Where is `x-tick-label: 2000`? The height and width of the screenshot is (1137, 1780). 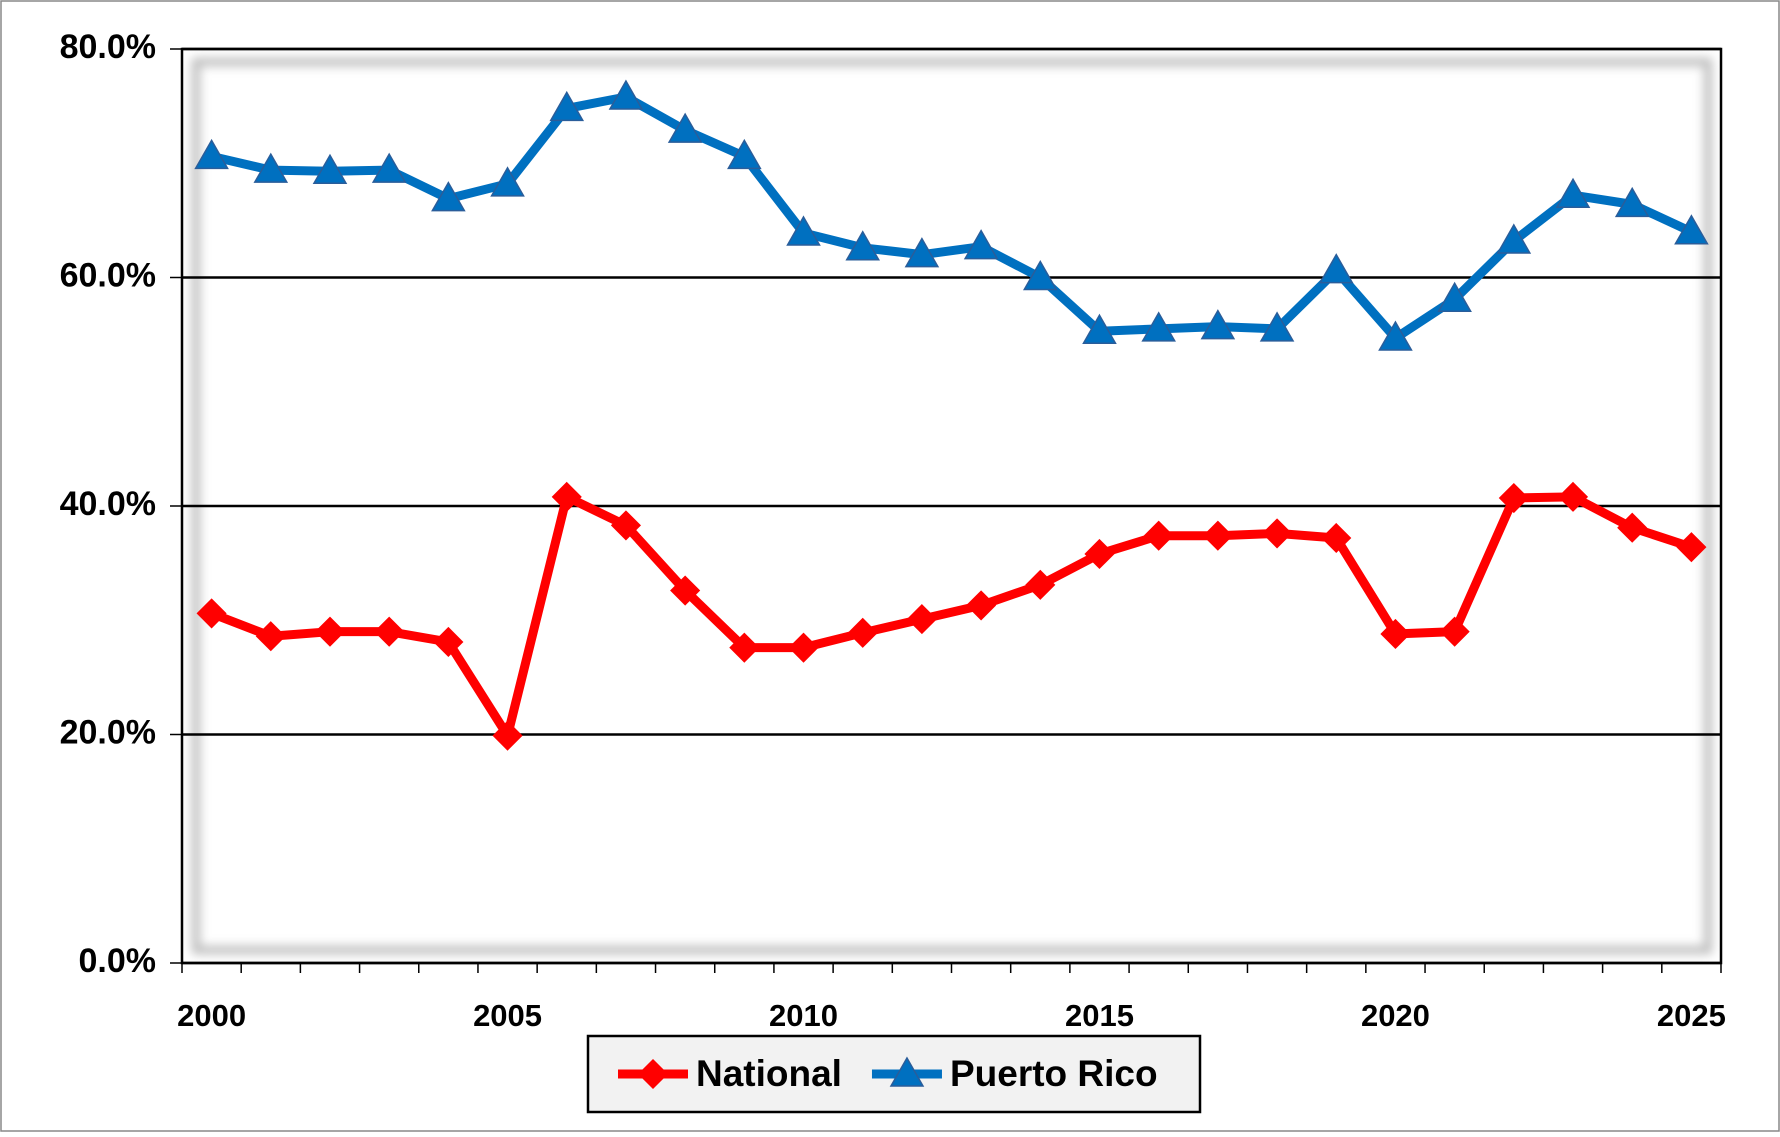 x-tick-label: 2000 is located at coordinates (211, 1015).